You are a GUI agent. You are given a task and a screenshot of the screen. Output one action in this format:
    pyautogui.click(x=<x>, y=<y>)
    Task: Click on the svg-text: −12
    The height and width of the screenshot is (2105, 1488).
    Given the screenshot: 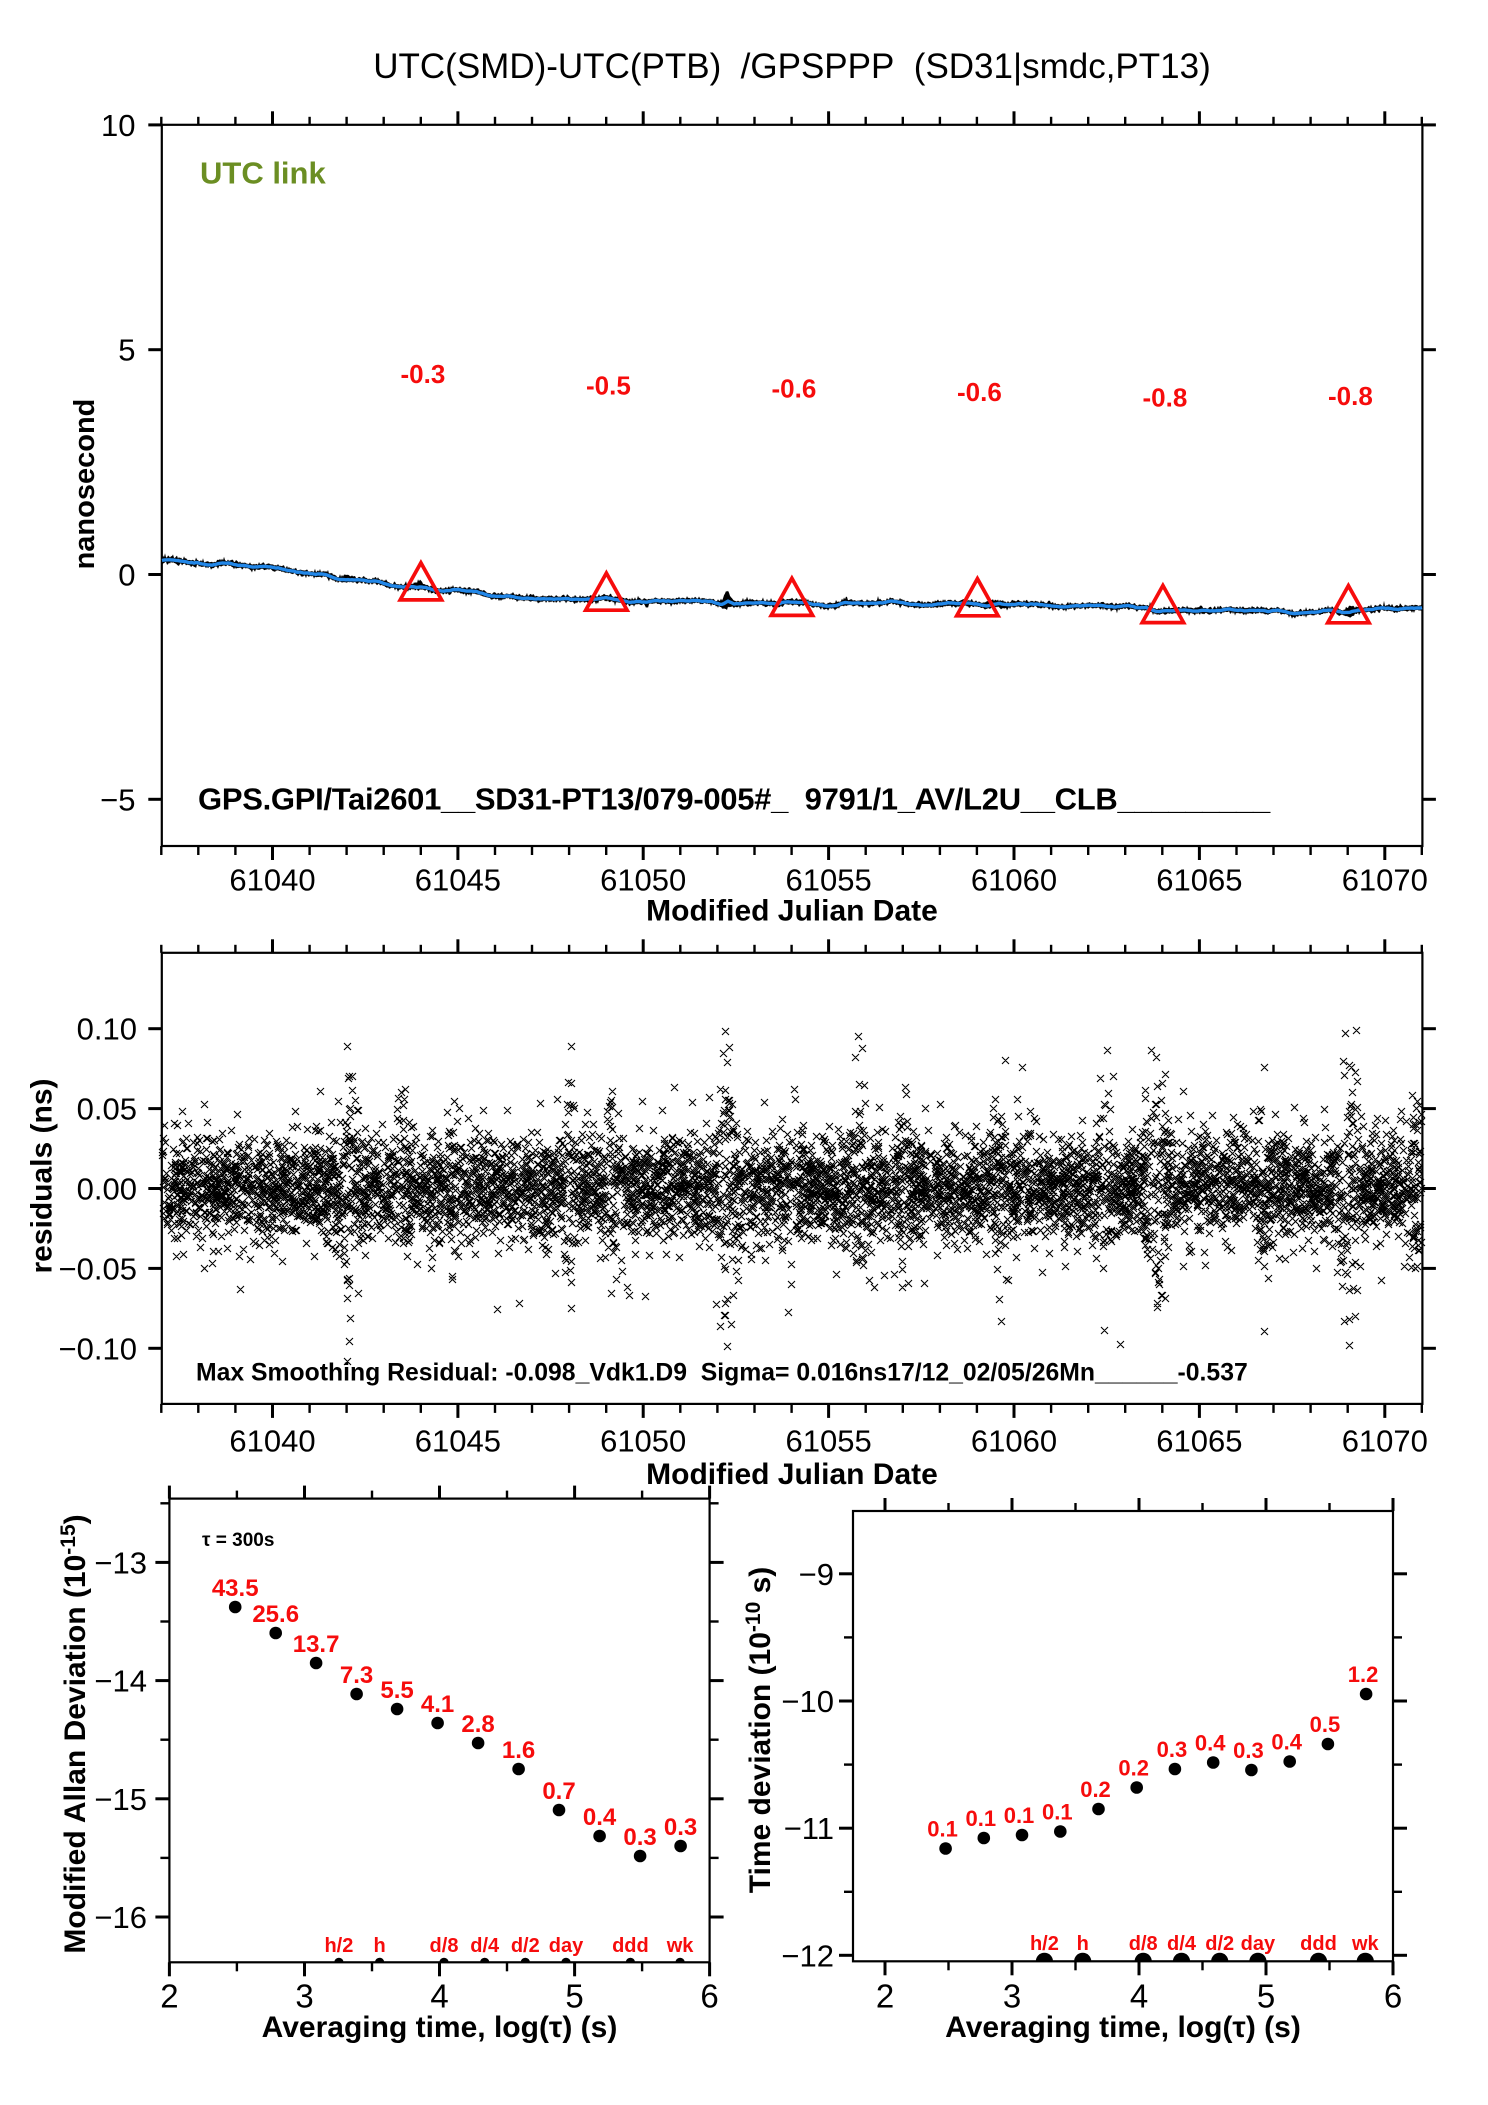 What is the action you would take?
    pyautogui.click(x=807, y=1955)
    